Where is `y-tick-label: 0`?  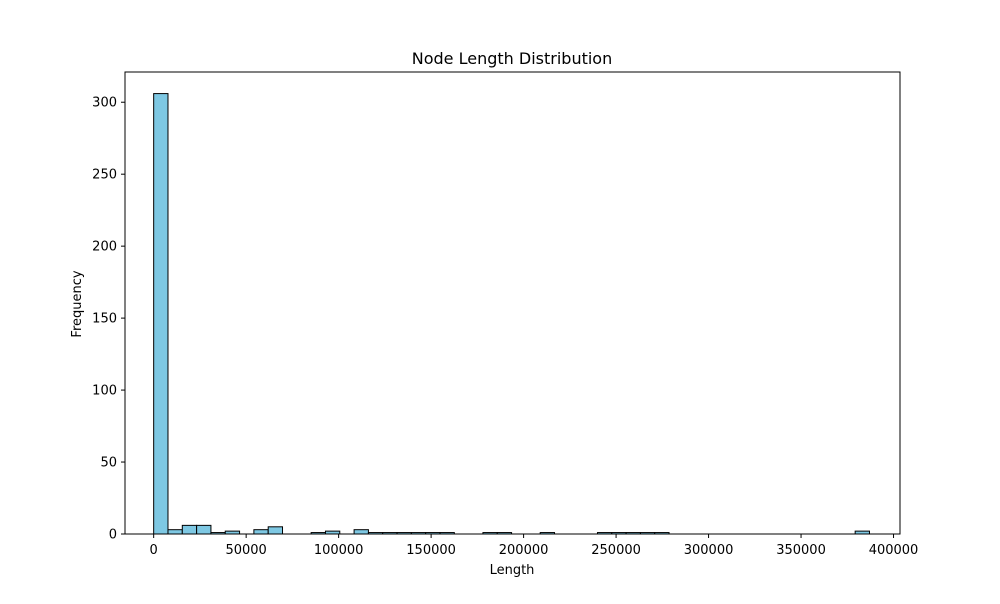 y-tick-label: 0 is located at coordinates (113, 535).